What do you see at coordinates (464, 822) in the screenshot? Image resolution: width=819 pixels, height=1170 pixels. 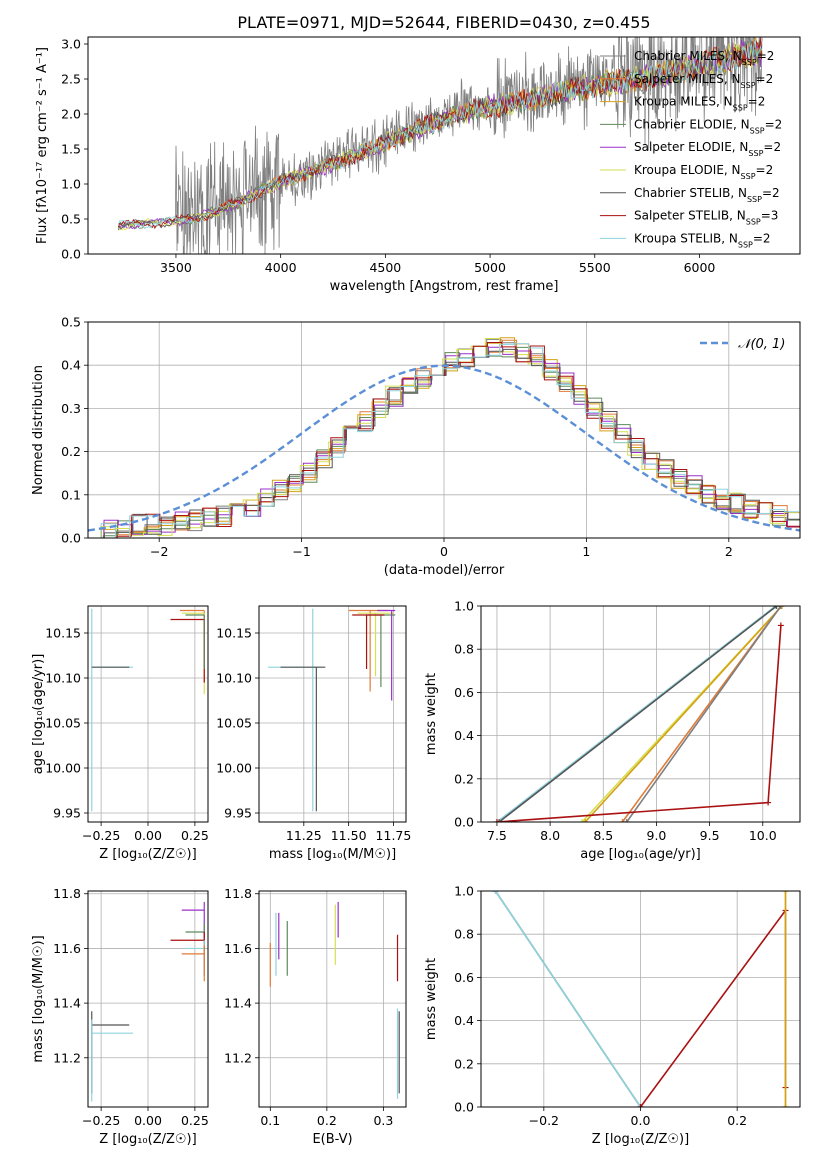 I see `y-tick-label: 0.0` at bounding box center [464, 822].